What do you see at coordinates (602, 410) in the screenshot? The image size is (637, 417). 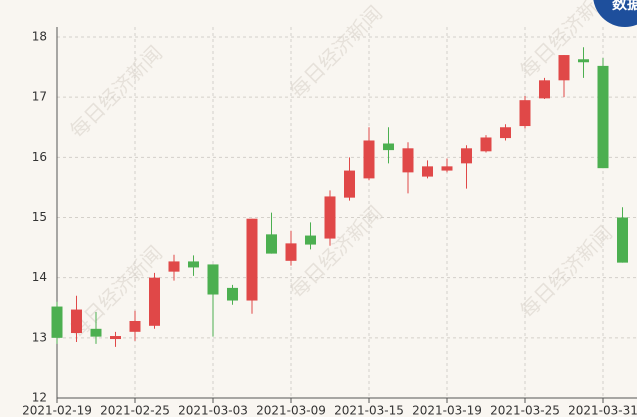 I see `x-tick-label: 2021-03-31` at bounding box center [602, 410].